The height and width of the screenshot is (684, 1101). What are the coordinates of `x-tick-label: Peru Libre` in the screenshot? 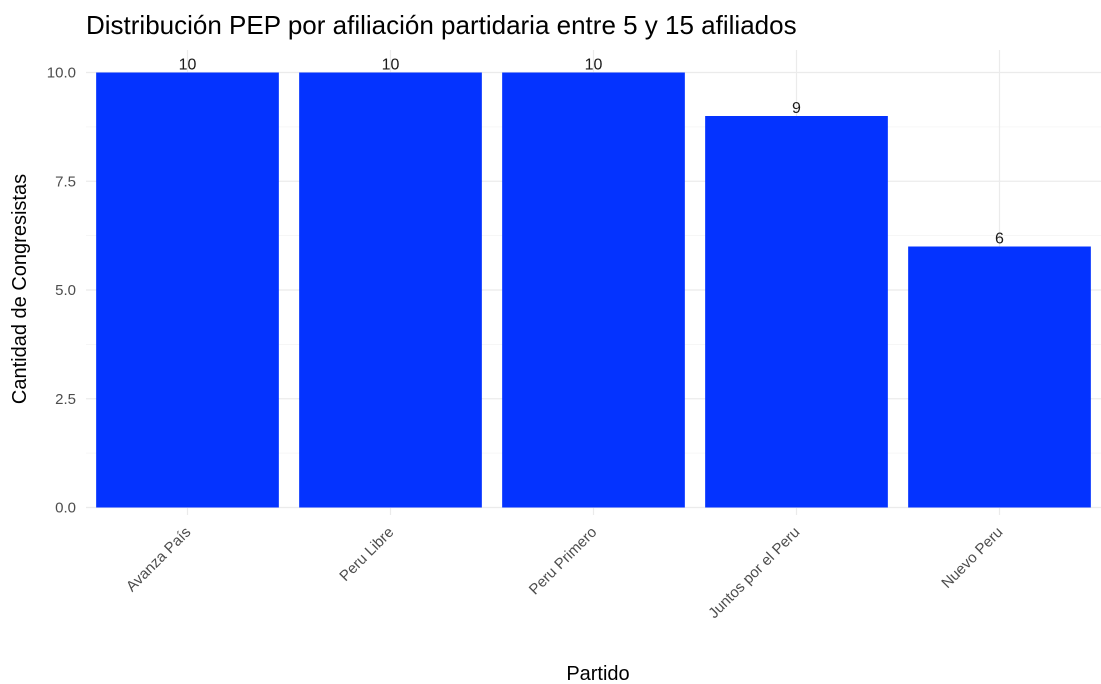 It's located at (366, 554).